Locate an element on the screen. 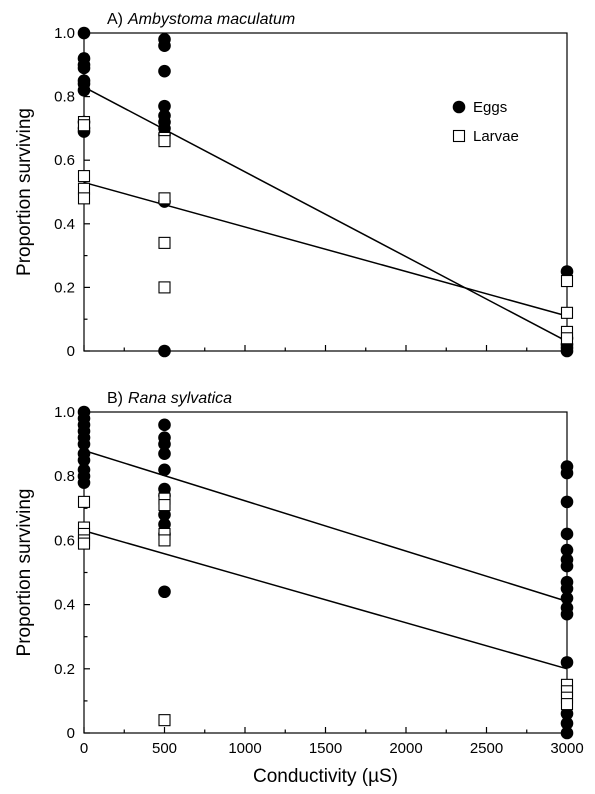 The image size is (595, 794). x-tick-label: 1500 is located at coordinates (325, 748).